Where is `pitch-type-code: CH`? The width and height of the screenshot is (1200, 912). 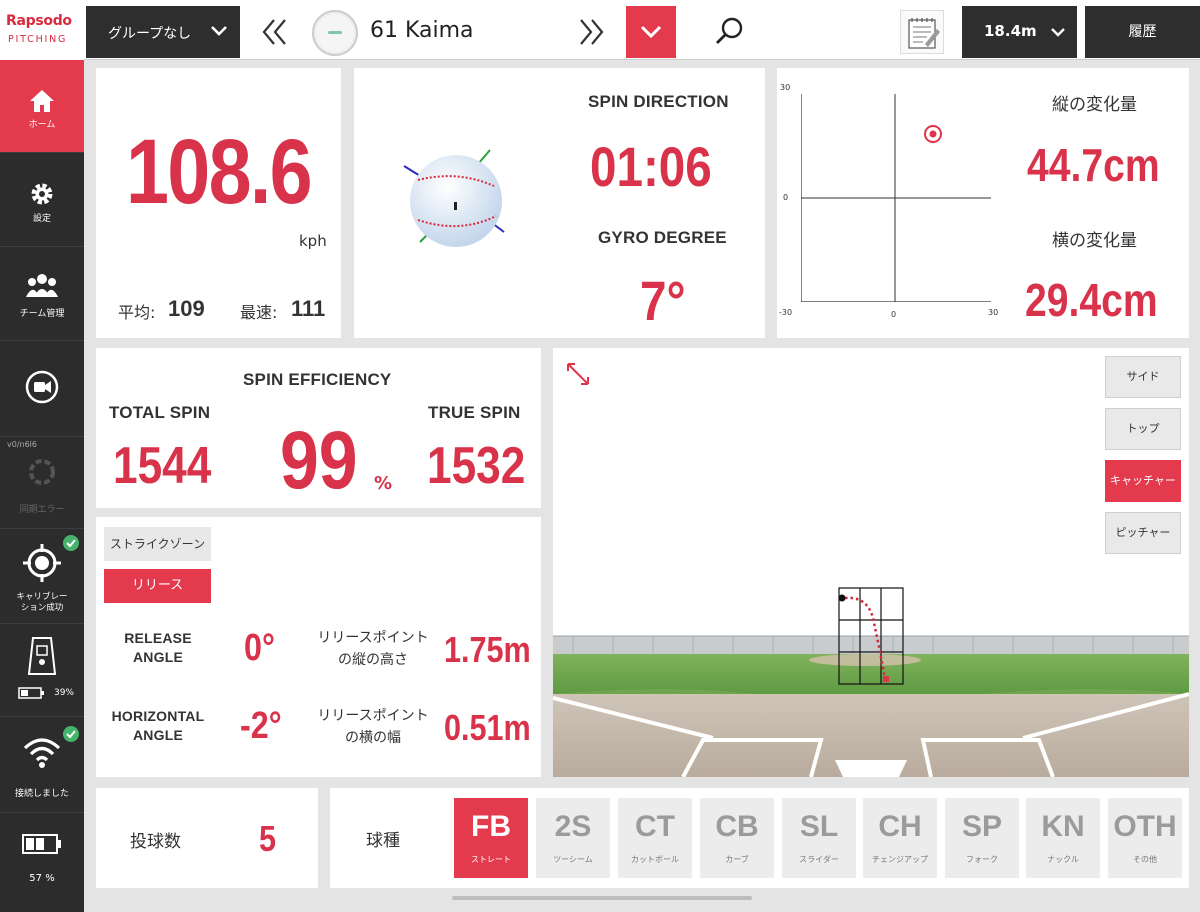
pitch-type-code: CH is located at coordinates (900, 826).